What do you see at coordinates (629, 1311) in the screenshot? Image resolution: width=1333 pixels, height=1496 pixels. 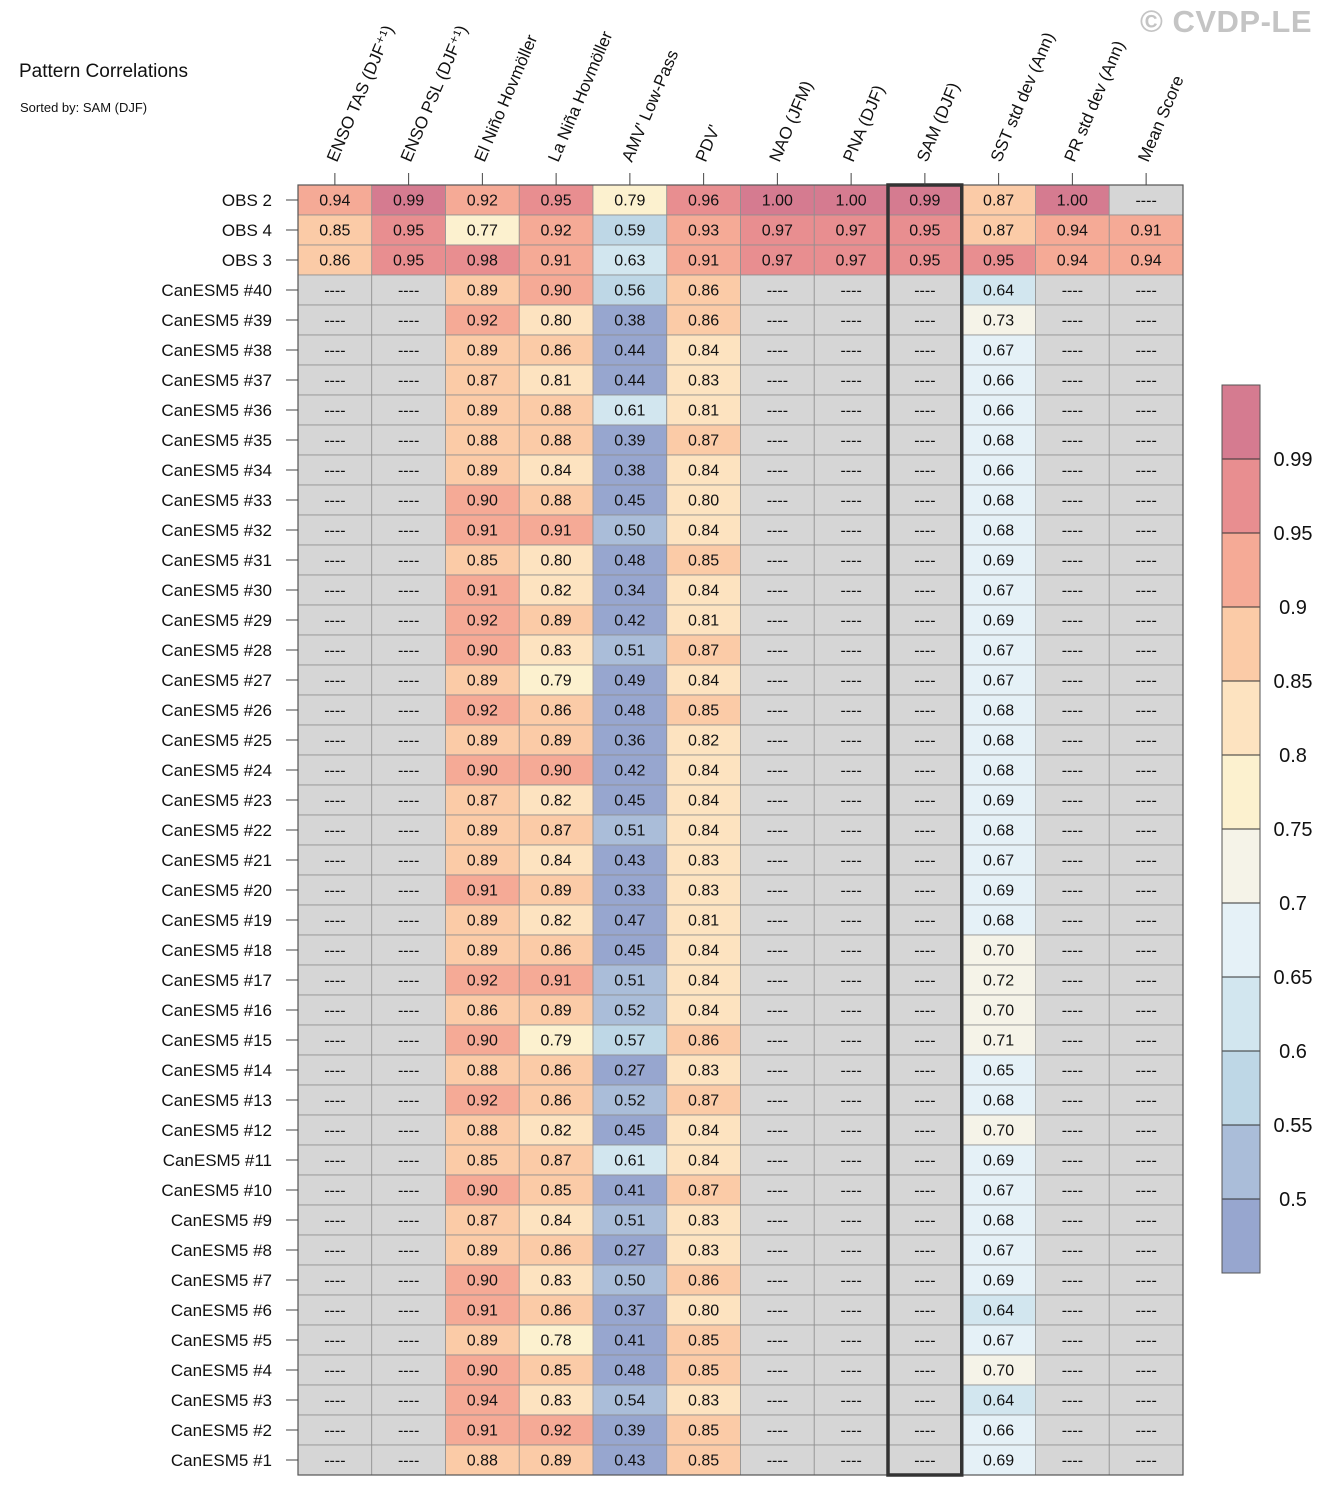 I see `cell-value: 0.37` at bounding box center [629, 1311].